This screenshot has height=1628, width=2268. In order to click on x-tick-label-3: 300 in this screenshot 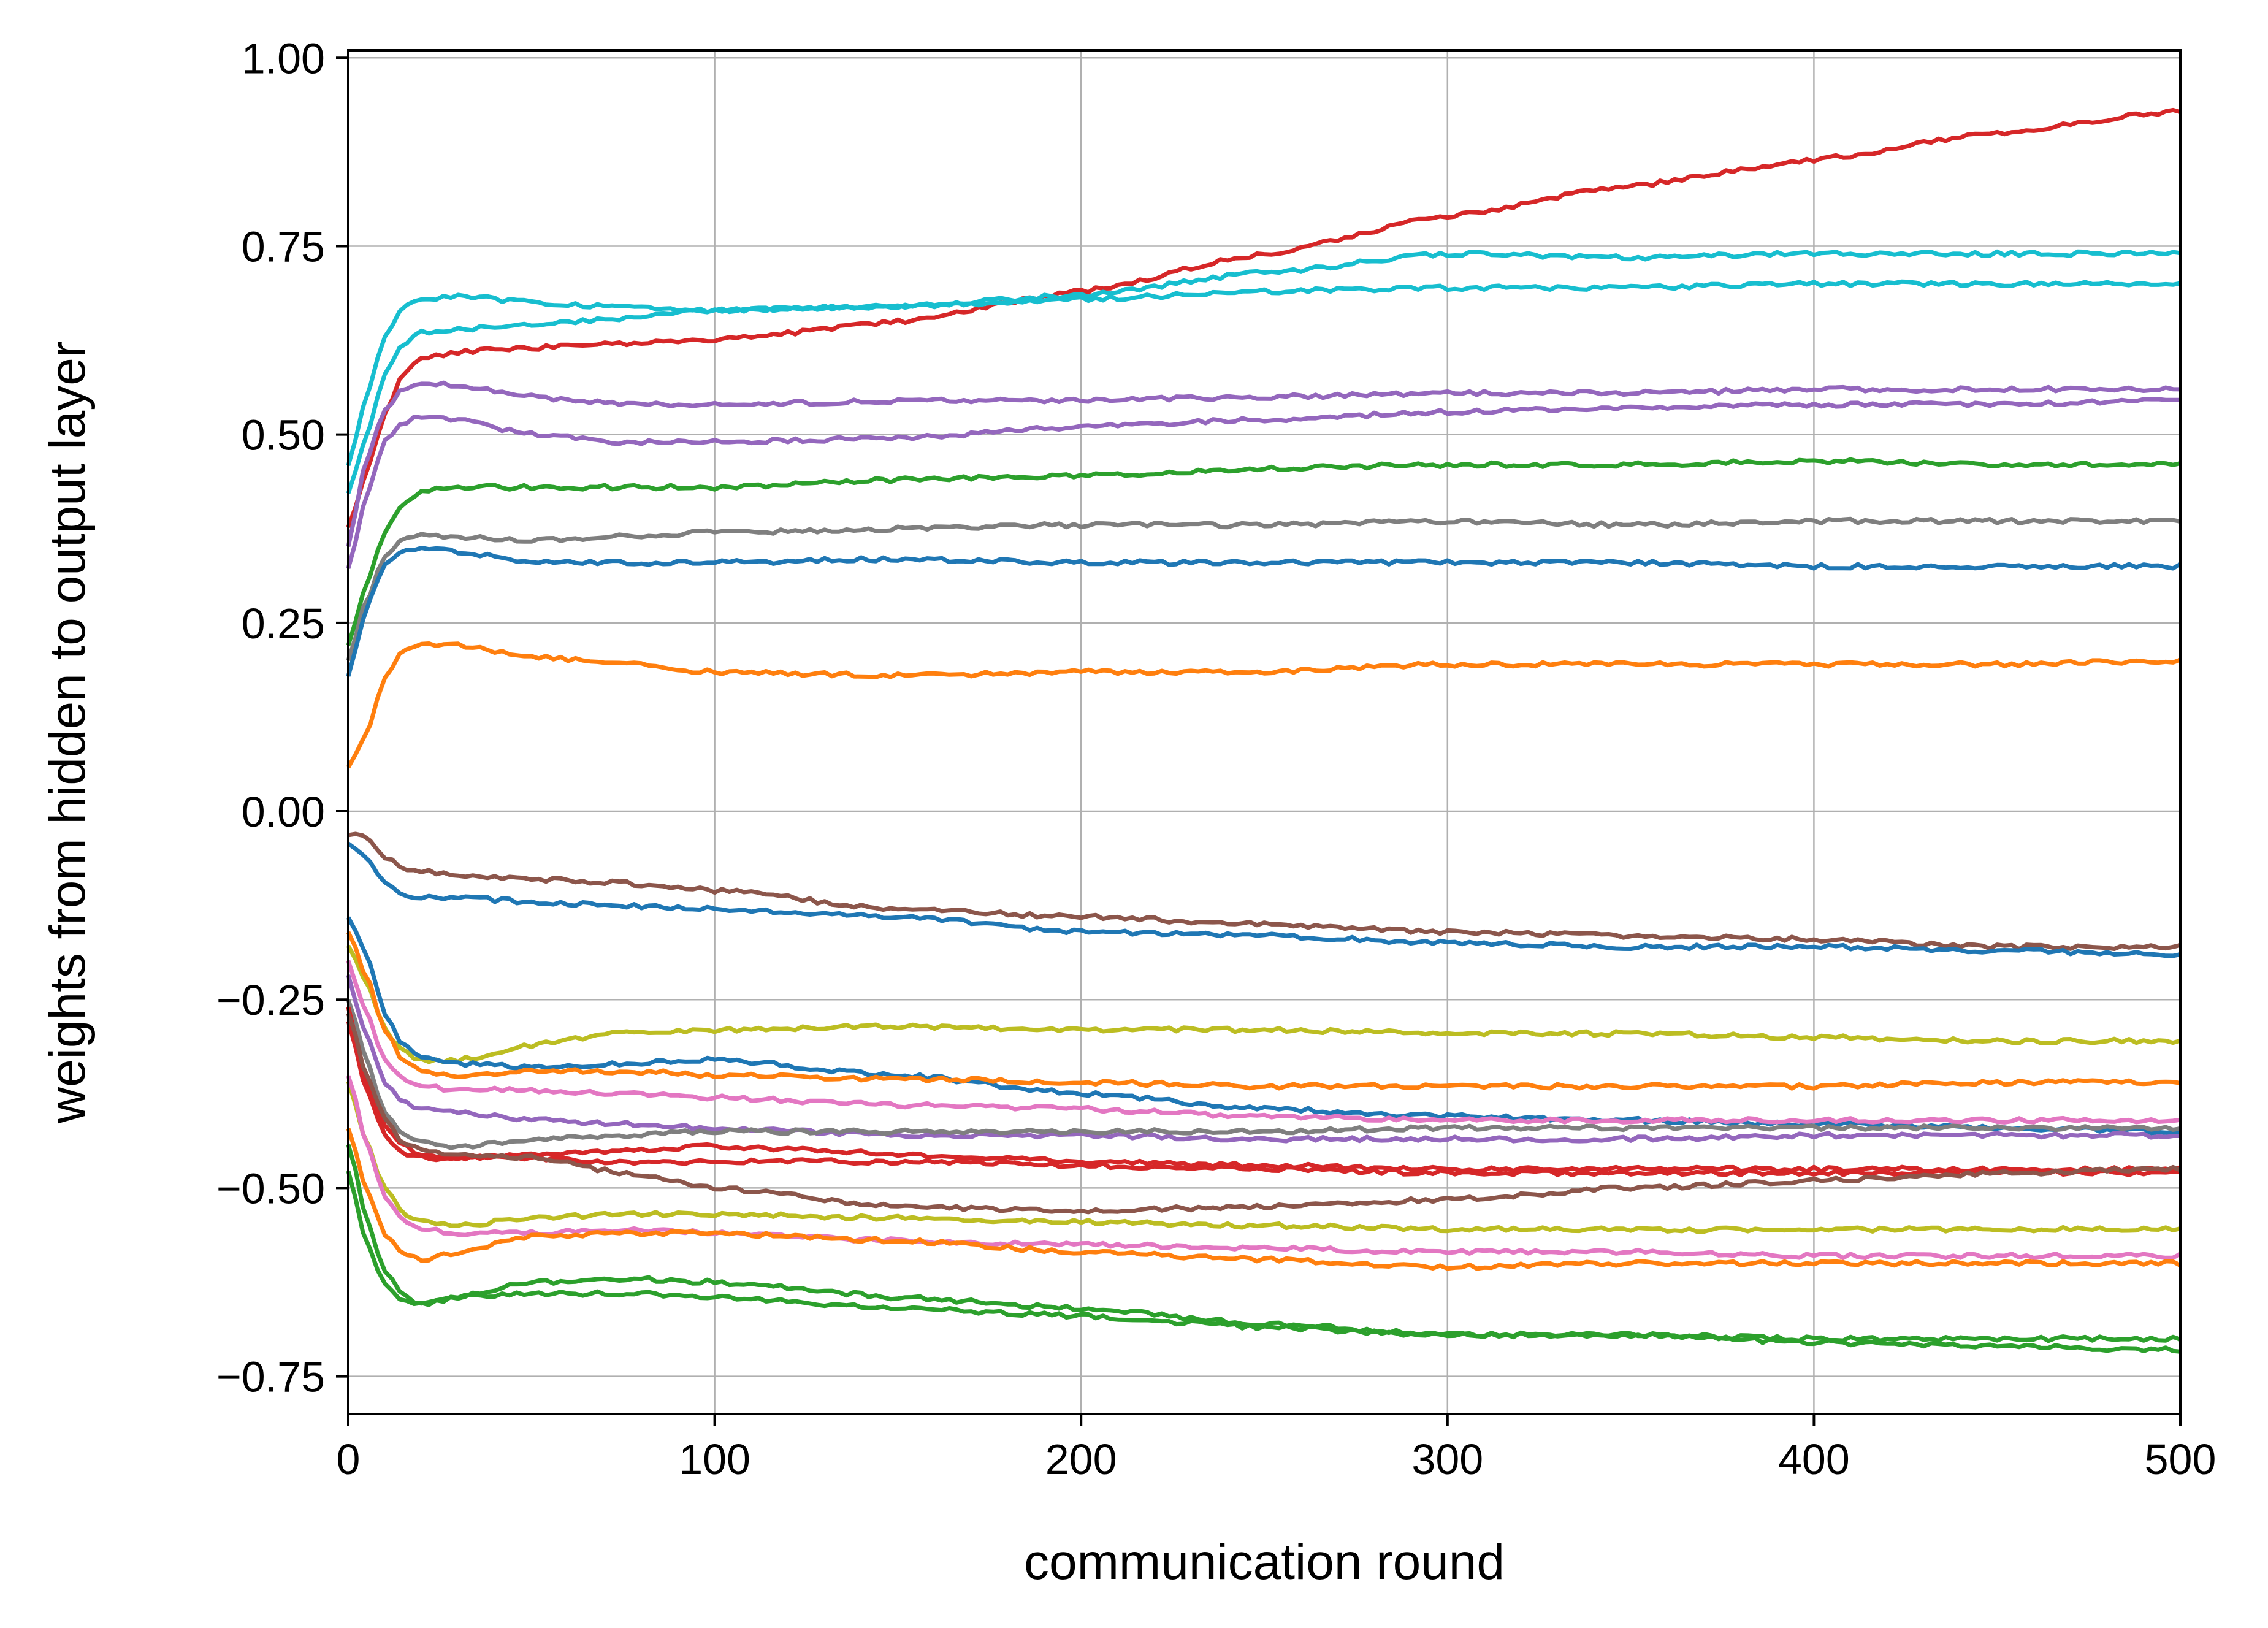, I will do `click(1447, 1459)`.